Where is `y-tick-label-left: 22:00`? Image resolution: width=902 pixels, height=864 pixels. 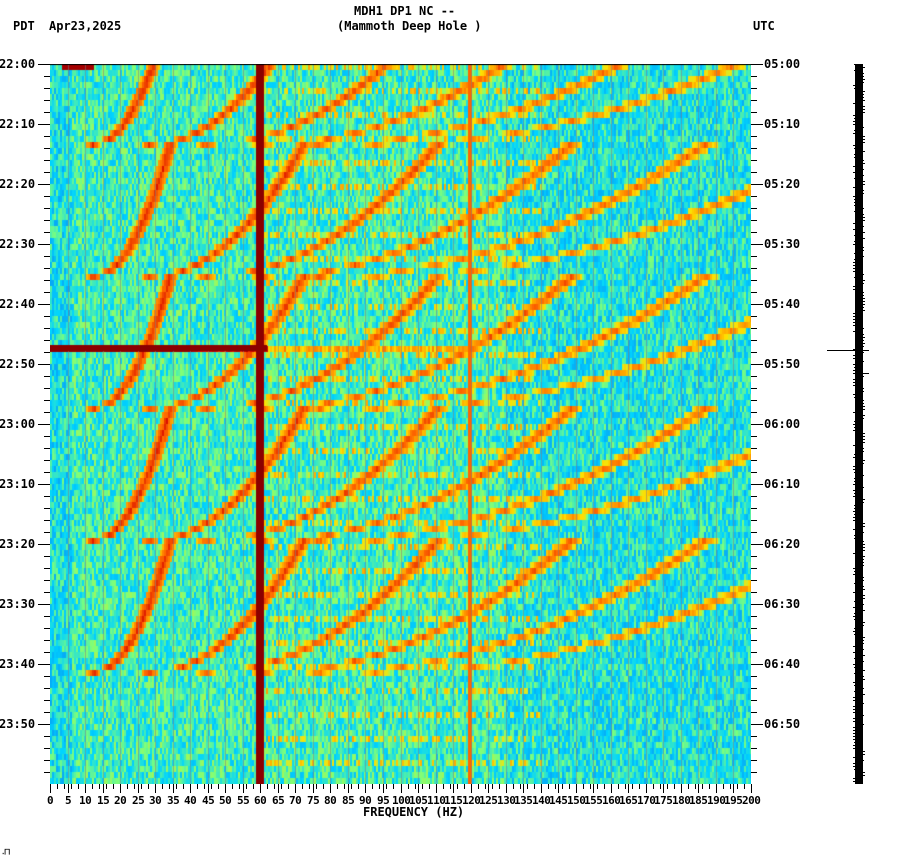 y-tick-label-left: 22:00 is located at coordinates (18, 64).